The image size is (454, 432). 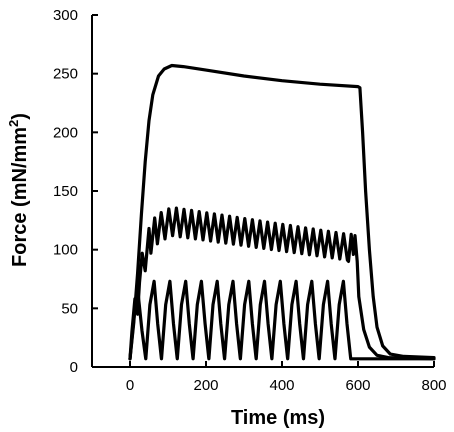 What do you see at coordinates (357, 385) in the screenshot?
I see `x-tick-label: 600` at bounding box center [357, 385].